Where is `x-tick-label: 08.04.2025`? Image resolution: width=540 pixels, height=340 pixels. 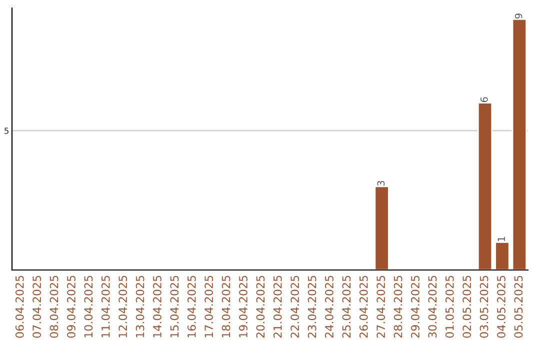 x-tick-label: 08.04.2025 is located at coordinates (54, 307).